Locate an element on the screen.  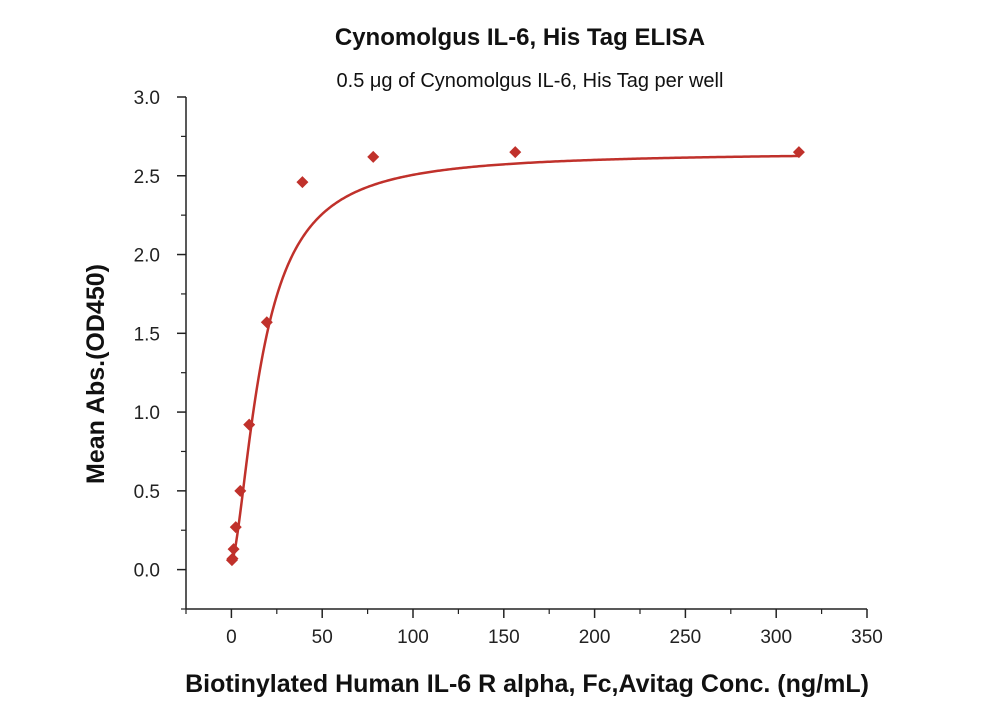
y-tick-label: 0.0 is located at coordinates (147, 571).